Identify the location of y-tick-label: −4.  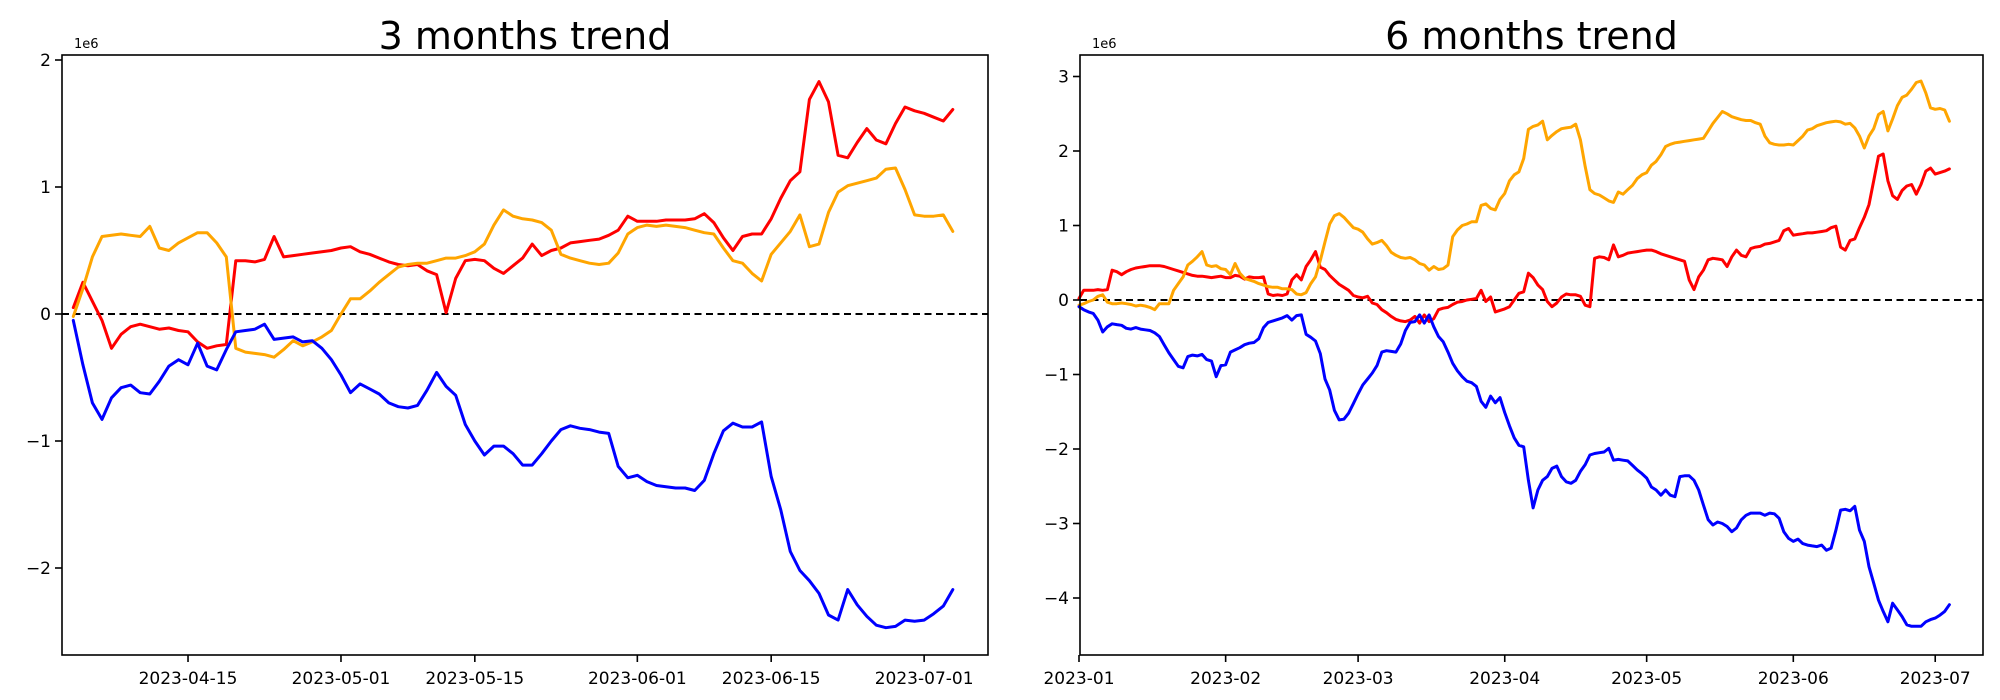
(1056, 599).